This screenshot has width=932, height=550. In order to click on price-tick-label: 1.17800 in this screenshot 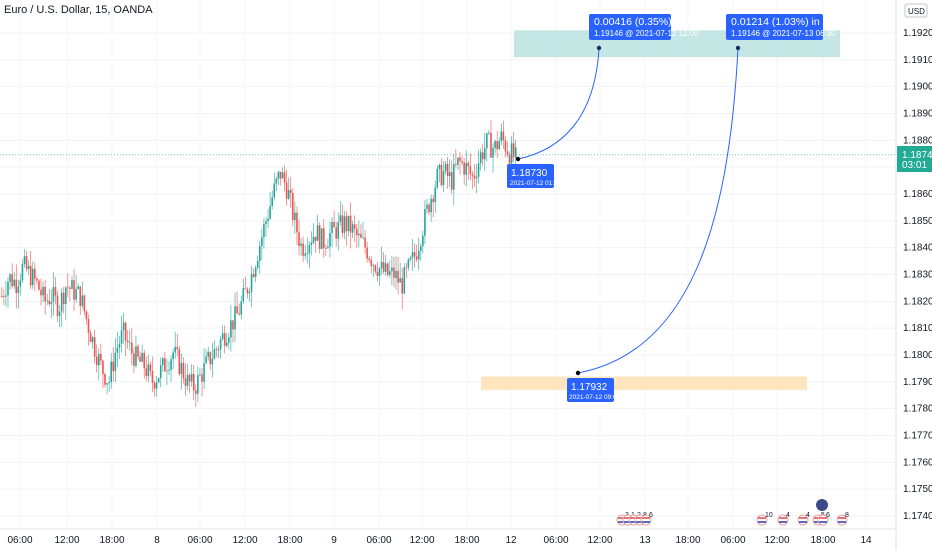, I will do `click(917, 409)`.